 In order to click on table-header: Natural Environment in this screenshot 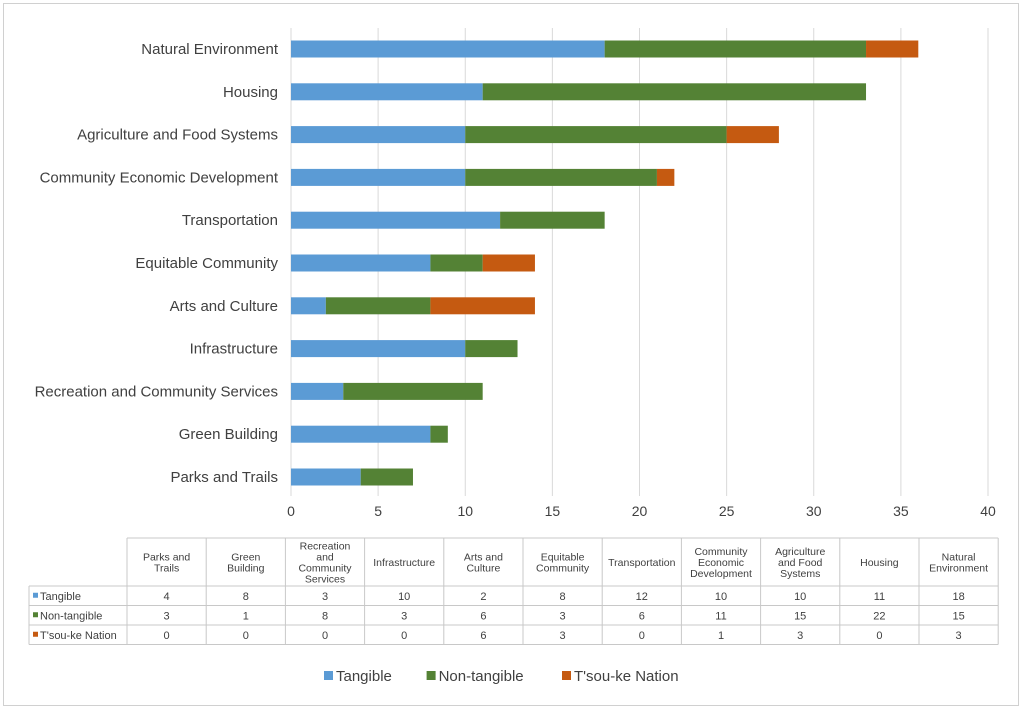, I will do `click(958, 563)`.